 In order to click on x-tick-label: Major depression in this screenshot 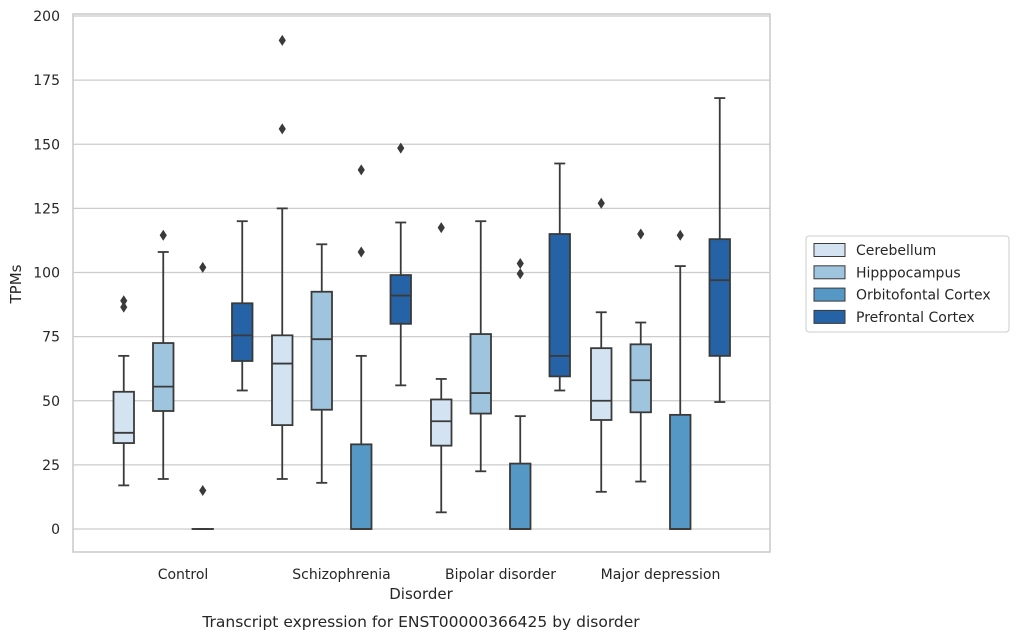, I will do `click(661, 575)`.